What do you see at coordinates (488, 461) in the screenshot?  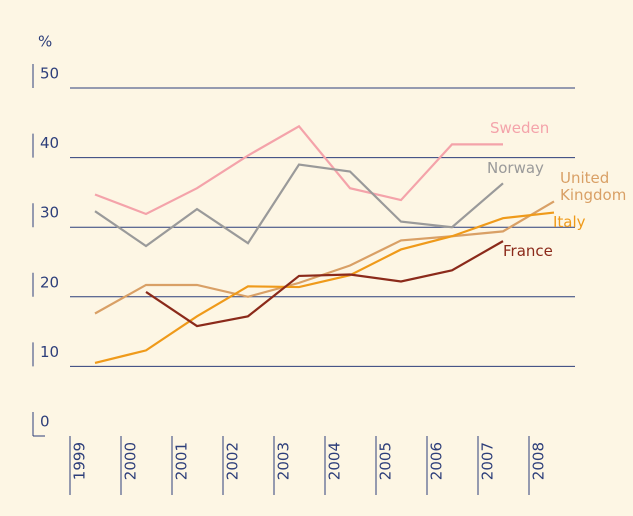 I see `x-tick-label: 2007` at bounding box center [488, 461].